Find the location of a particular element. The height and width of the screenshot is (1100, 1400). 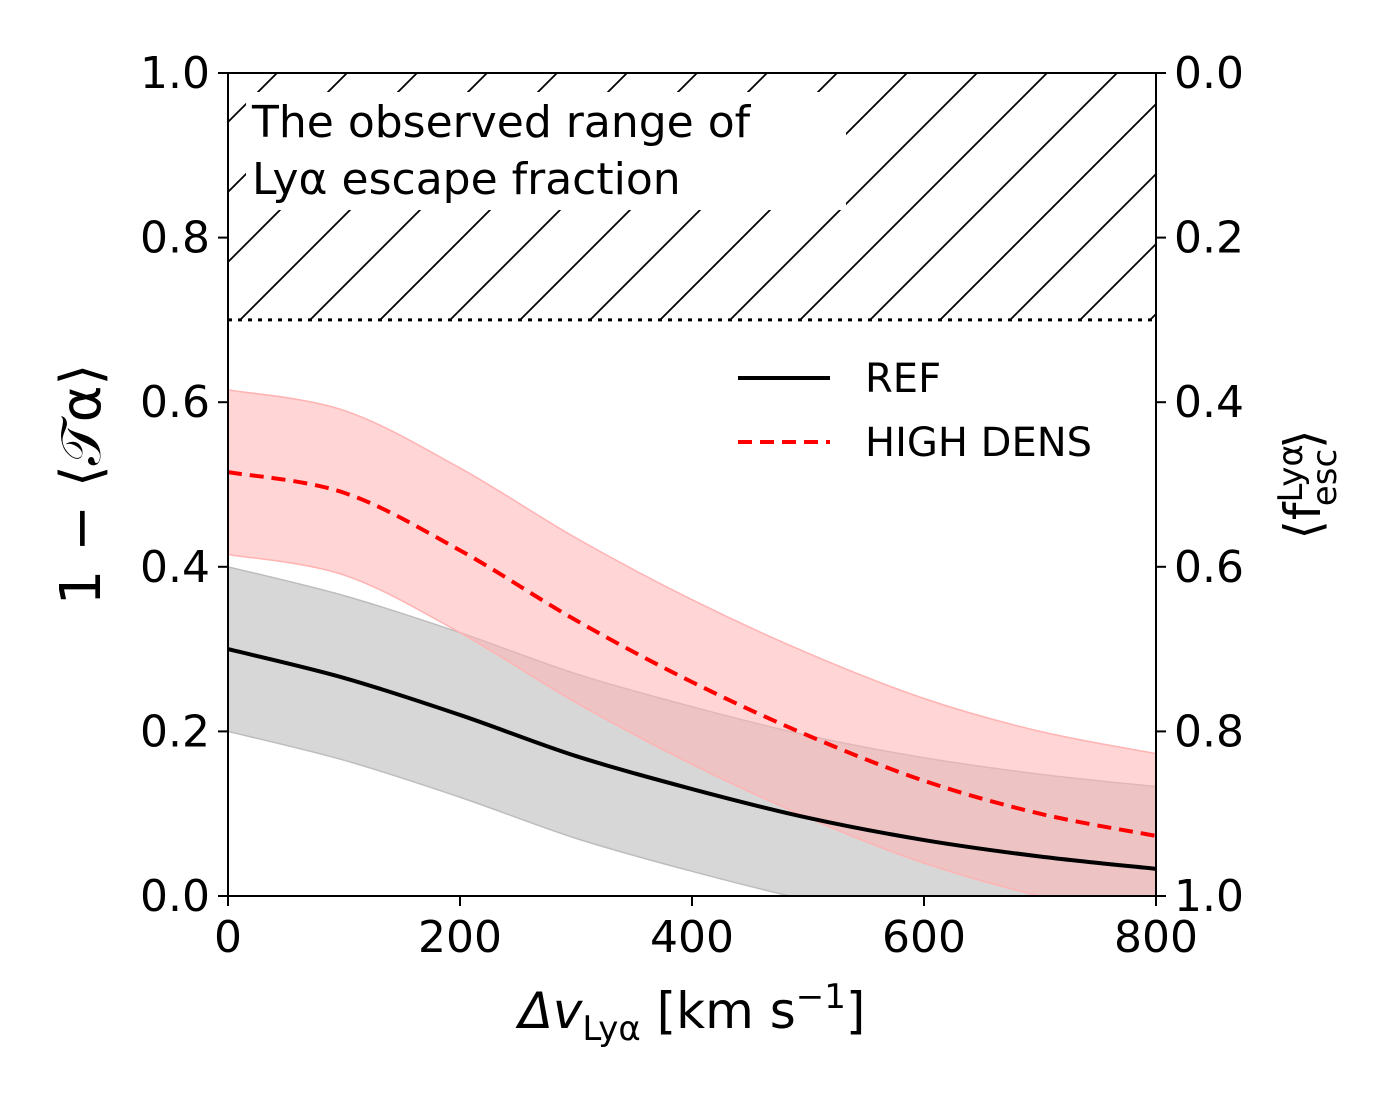

legend-label-high-dens: HIGH DENS is located at coordinates (978, 443).